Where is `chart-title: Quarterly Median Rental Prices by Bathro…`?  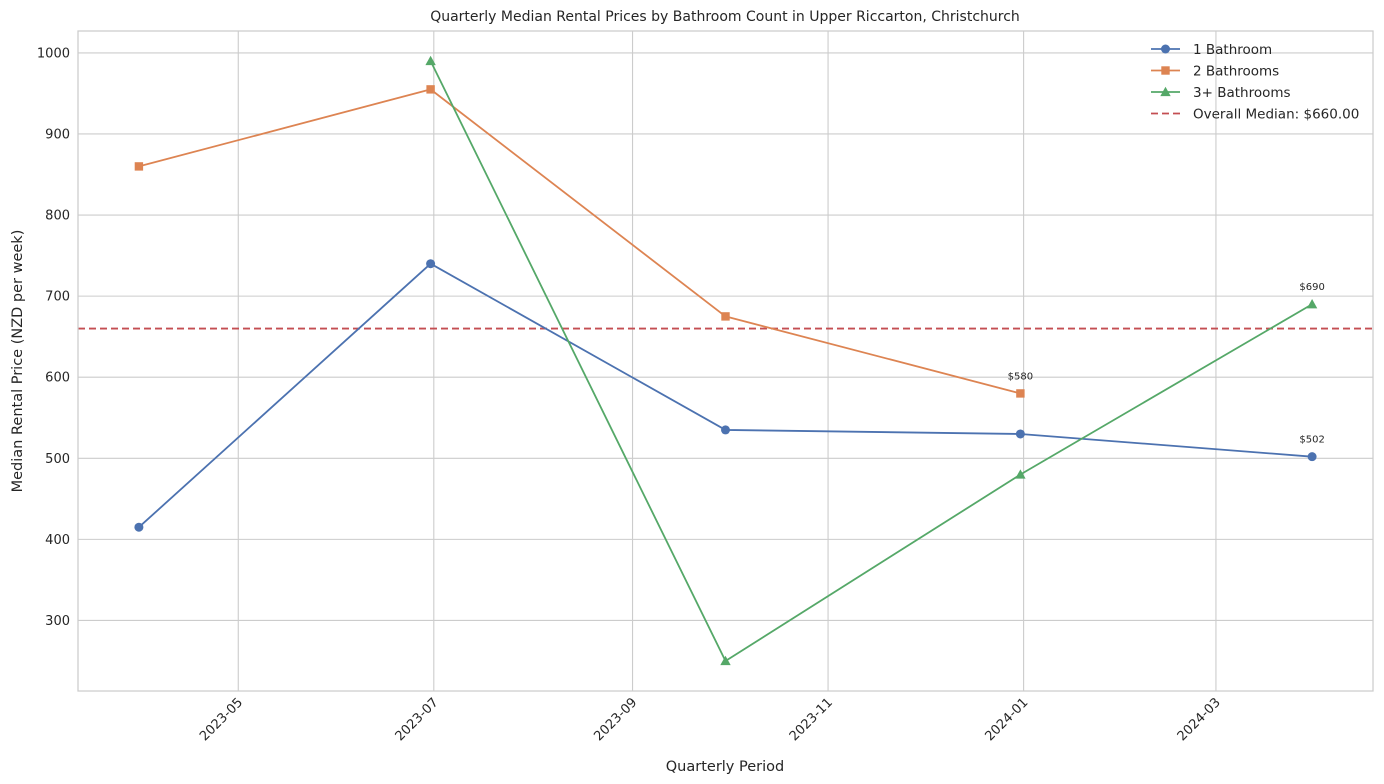 chart-title: Quarterly Median Rental Prices by Bathro… is located at coordinates (725, 17).